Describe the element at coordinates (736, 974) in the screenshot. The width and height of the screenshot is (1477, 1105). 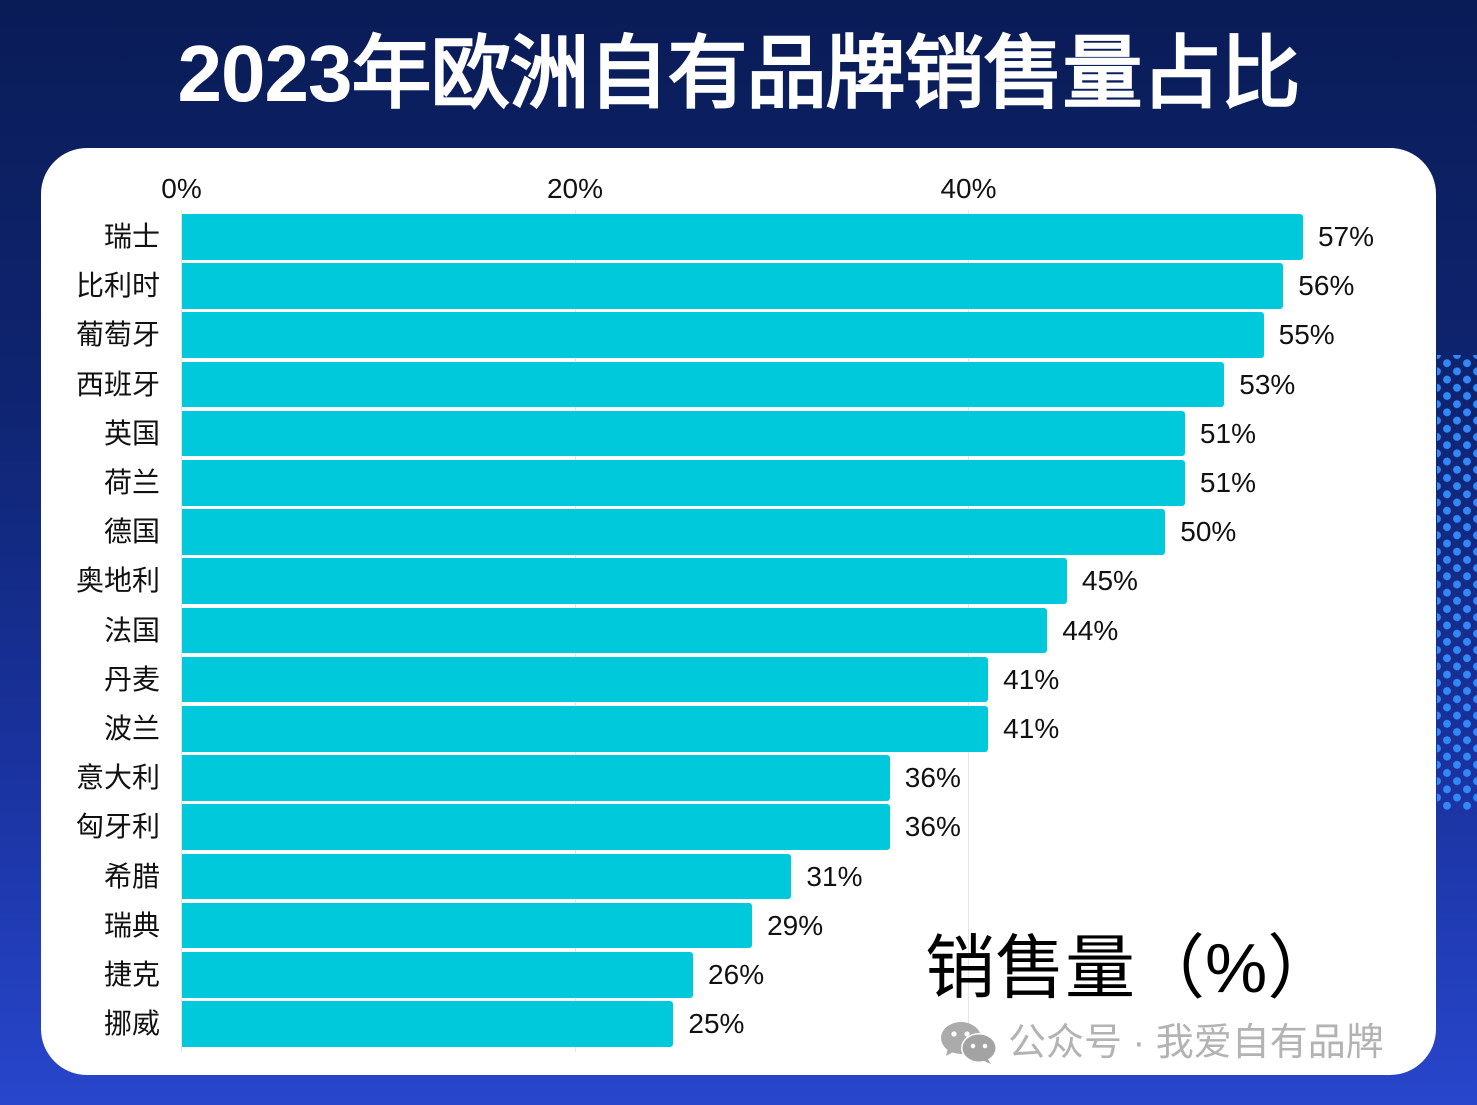
I see `data-label: 26%` at that location.